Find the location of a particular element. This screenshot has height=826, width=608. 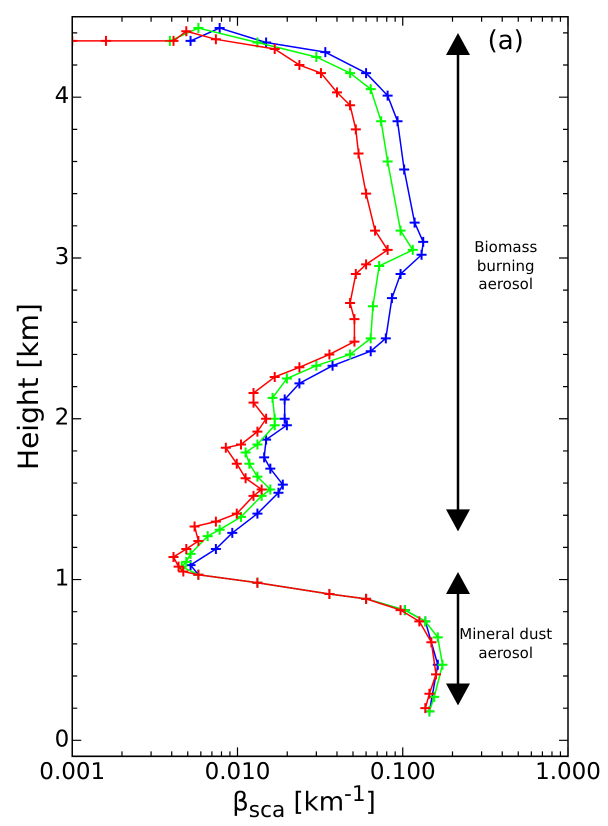

annotation: Mineral dust aerosol is located at coordinates (506, 644).